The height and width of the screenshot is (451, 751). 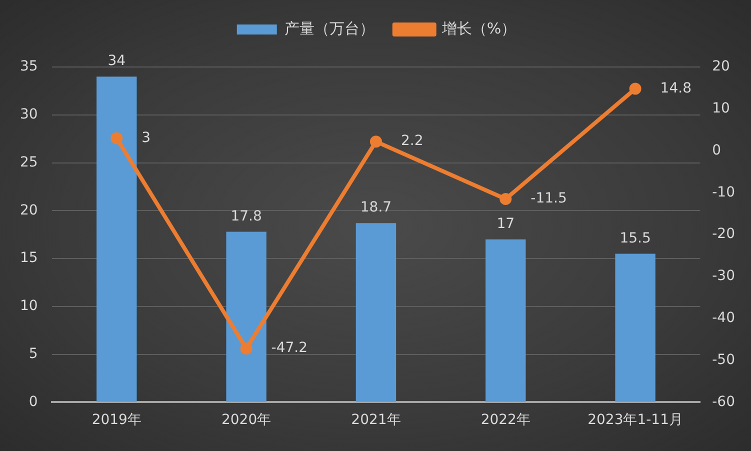 I want to click on y-tick-label: 15, so click(x=29, y=258).